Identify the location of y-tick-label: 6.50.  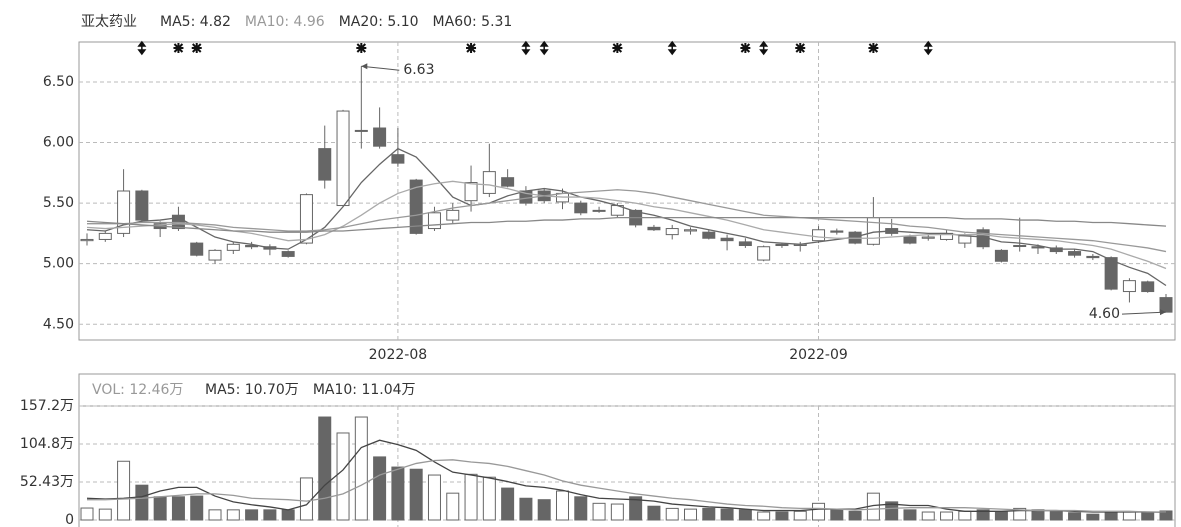
(58, 82).